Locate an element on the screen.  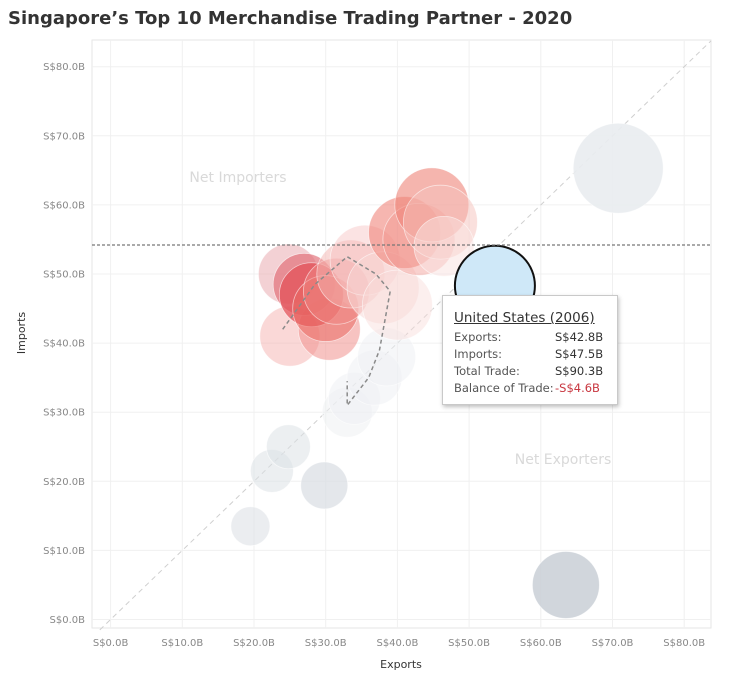
net-exporters-label: Net Exporters is located at coordinates (563, 460).